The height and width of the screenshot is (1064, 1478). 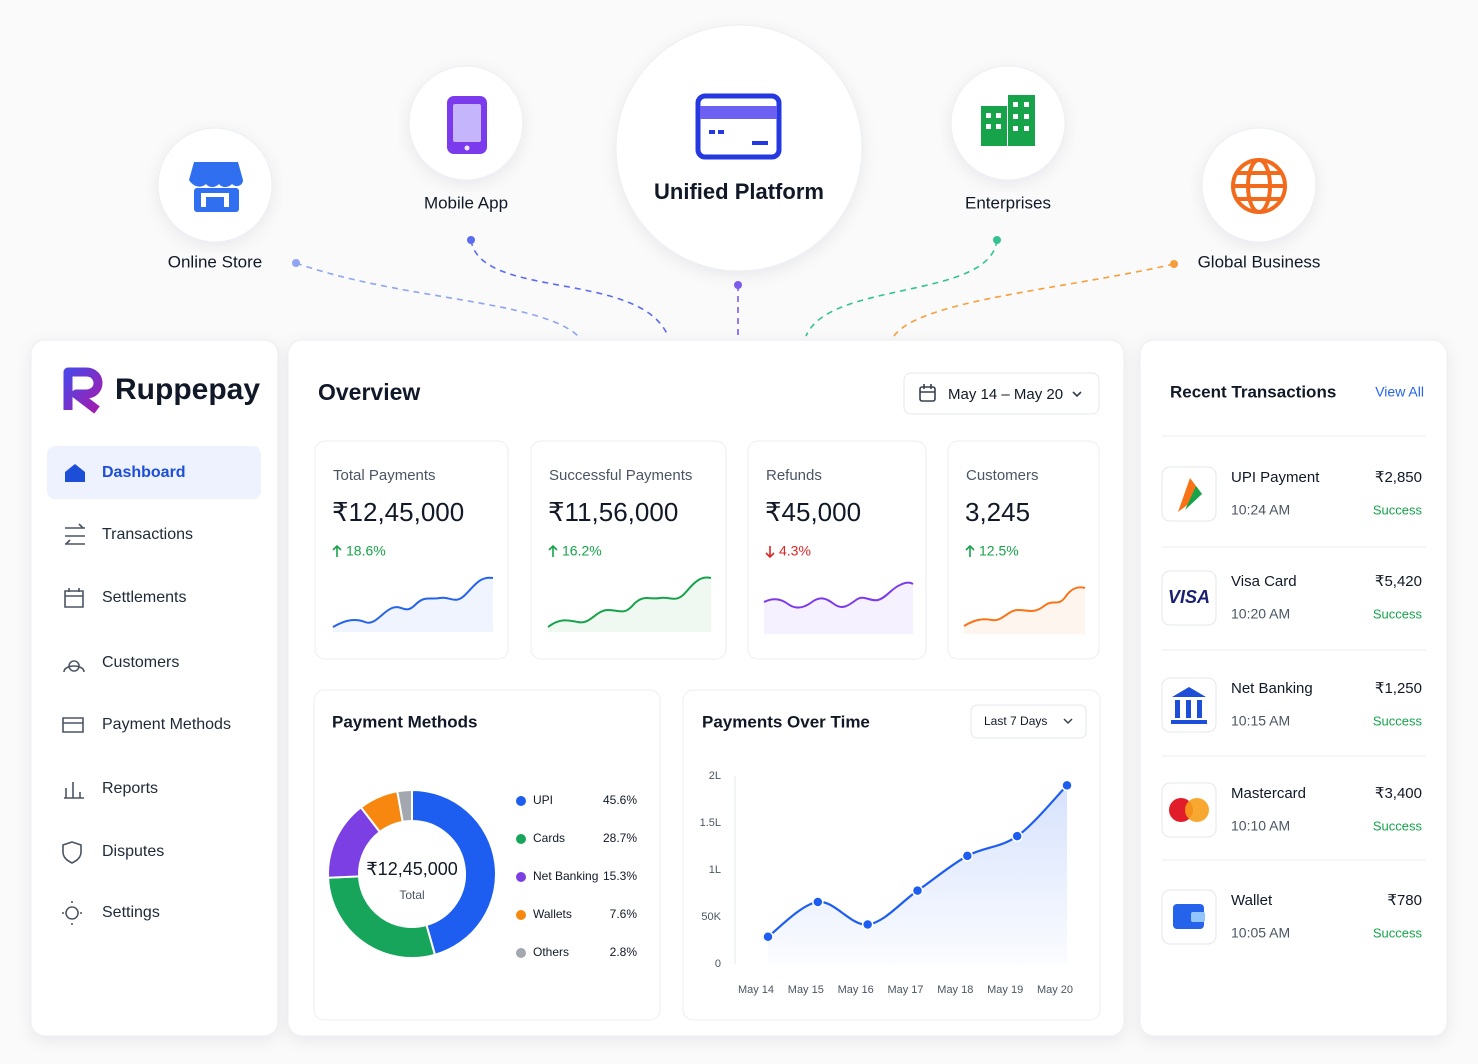 I want to click on nav-item: Transactions, so click(x=147, y=534).